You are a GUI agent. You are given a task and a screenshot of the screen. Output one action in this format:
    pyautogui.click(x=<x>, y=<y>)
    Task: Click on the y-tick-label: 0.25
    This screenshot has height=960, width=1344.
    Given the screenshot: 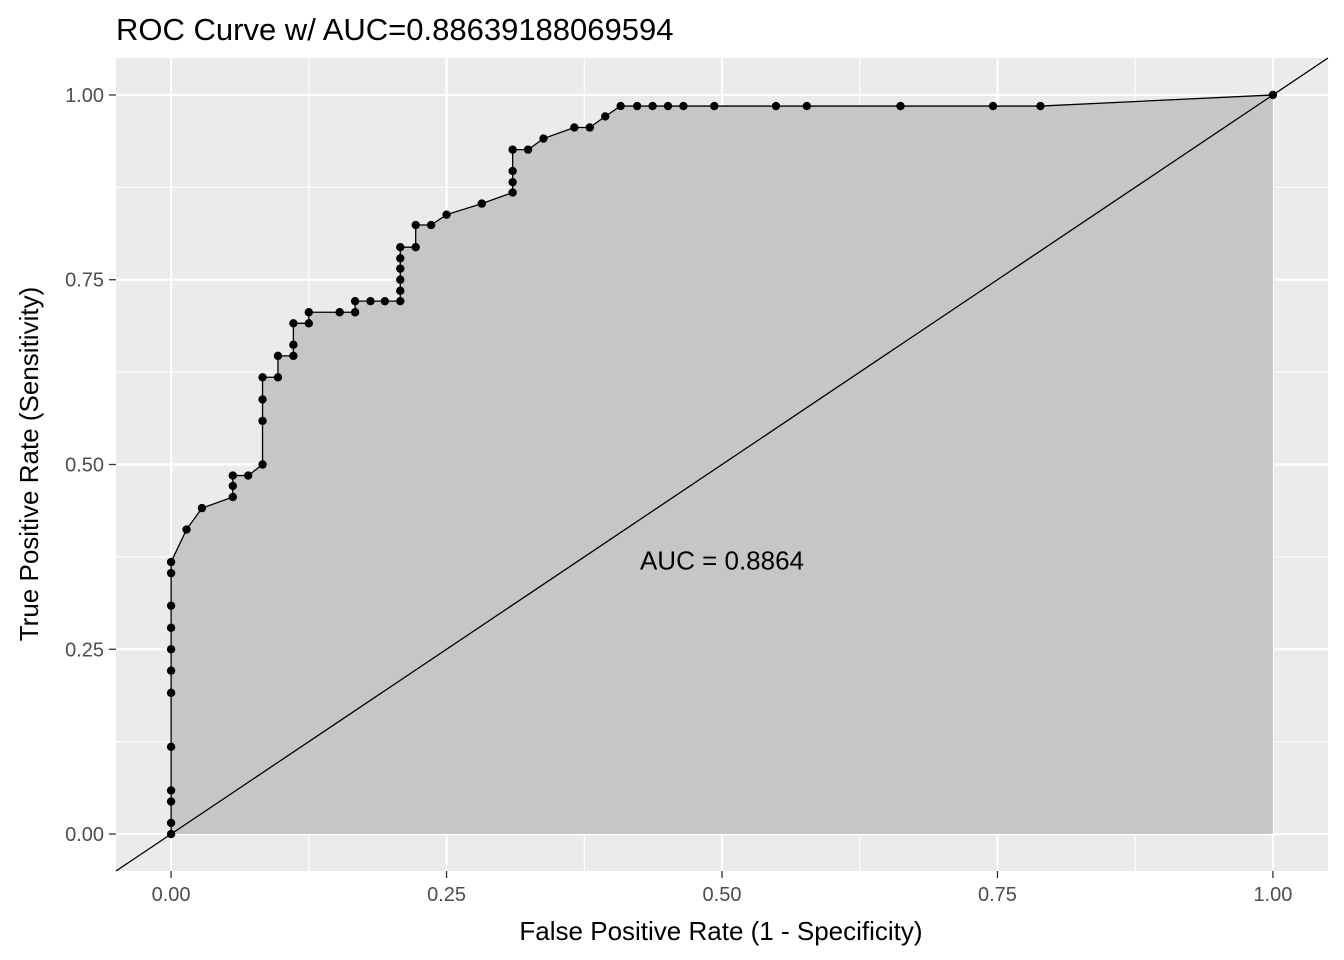 What is the action you would take?
    pyautogui.click(x=84, y=650)
    